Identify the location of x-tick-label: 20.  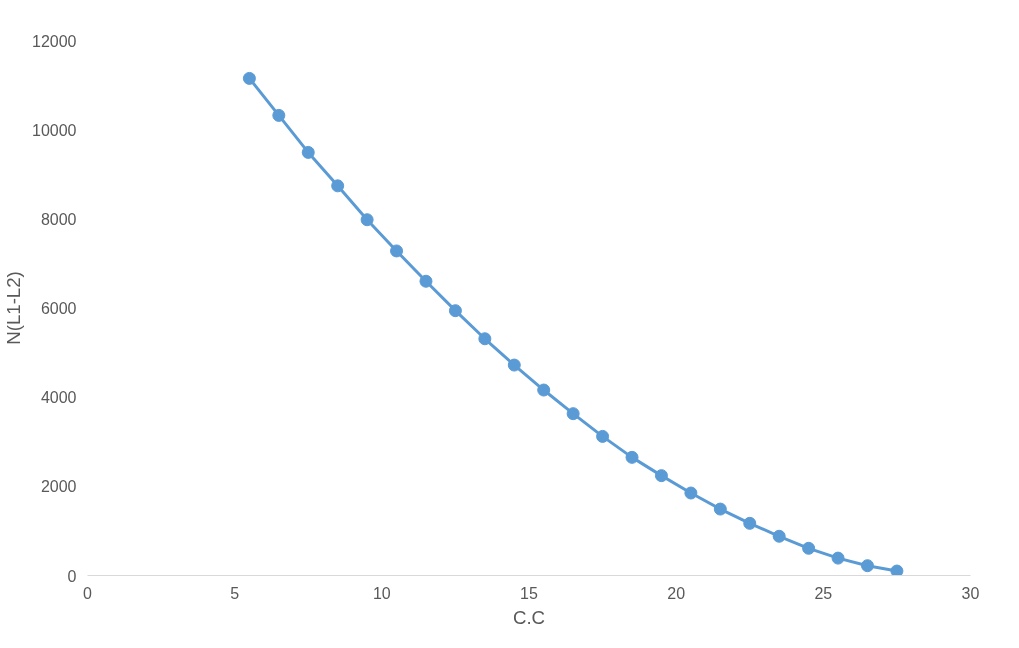
(676, 593).